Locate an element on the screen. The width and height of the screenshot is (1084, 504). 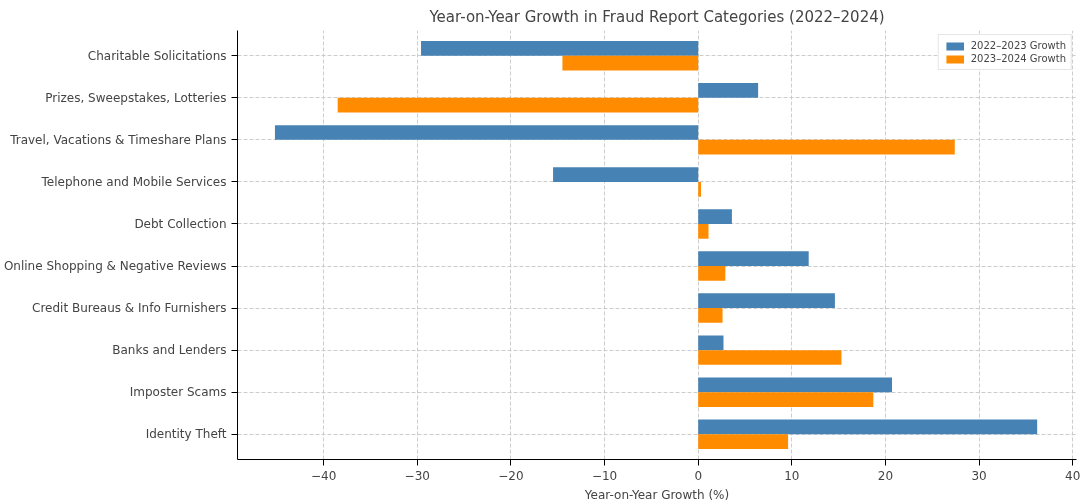
y-tick-label: Charitable Solicitations is located at coordinates (157, 55).